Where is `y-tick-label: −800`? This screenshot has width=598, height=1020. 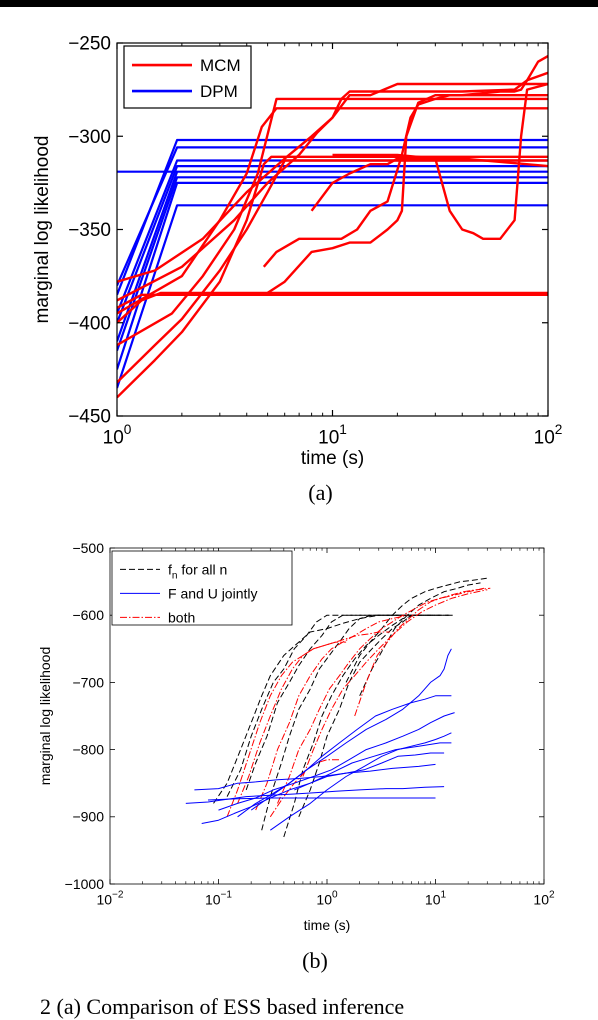 y-tick-label: −800 is located at coordinates (88, 750).